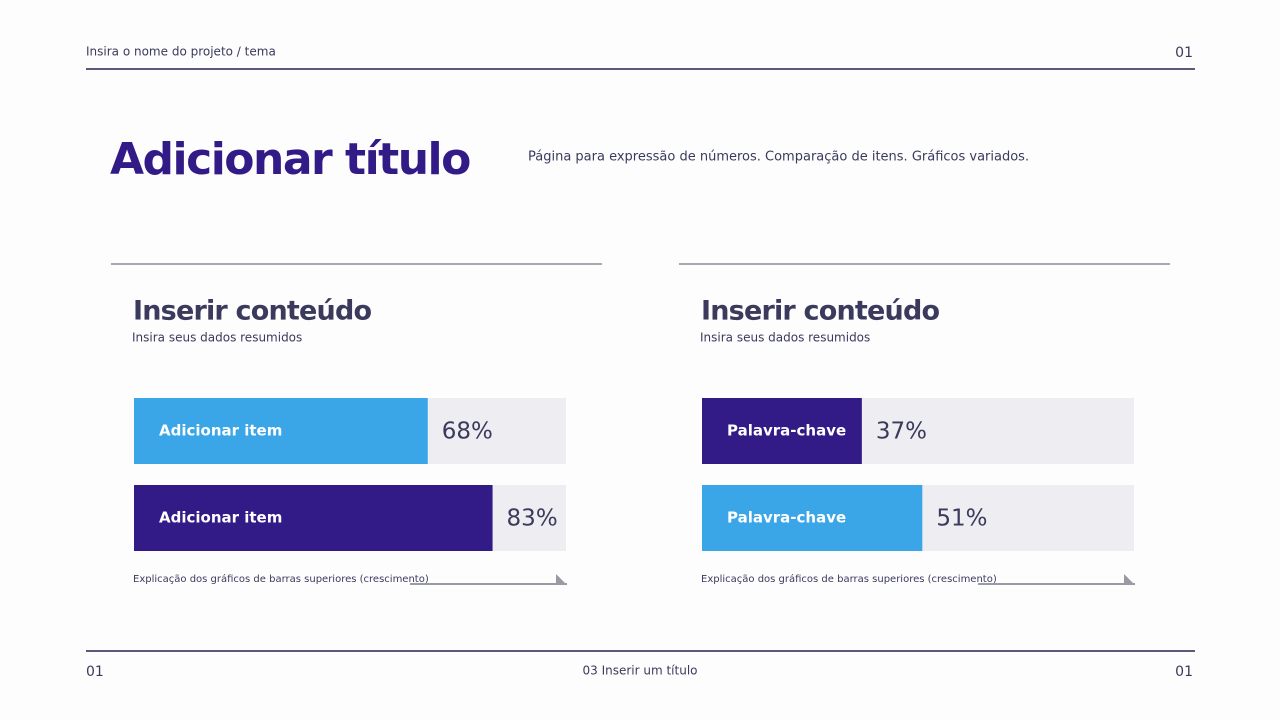 The image size is (1280, 720). Describe the element at coordinates (901, 432) in the screenshot. I see `value-label: 37%` at that location.